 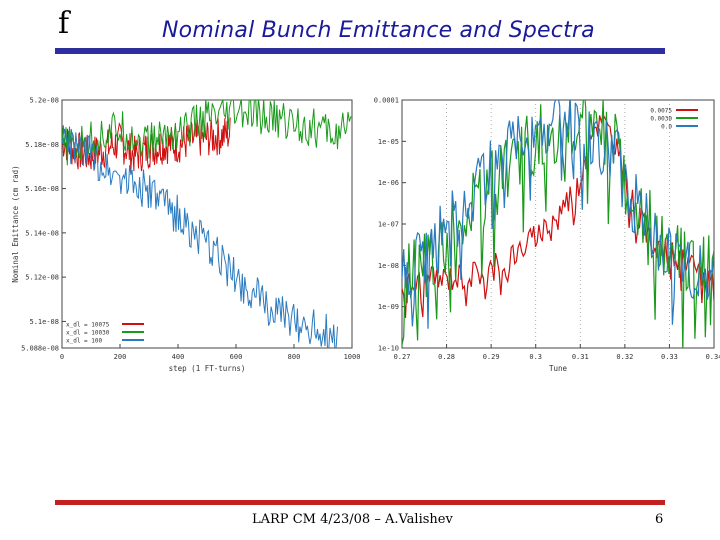 I want to click on x-tick-label: 800, so click(x=294, y=357).